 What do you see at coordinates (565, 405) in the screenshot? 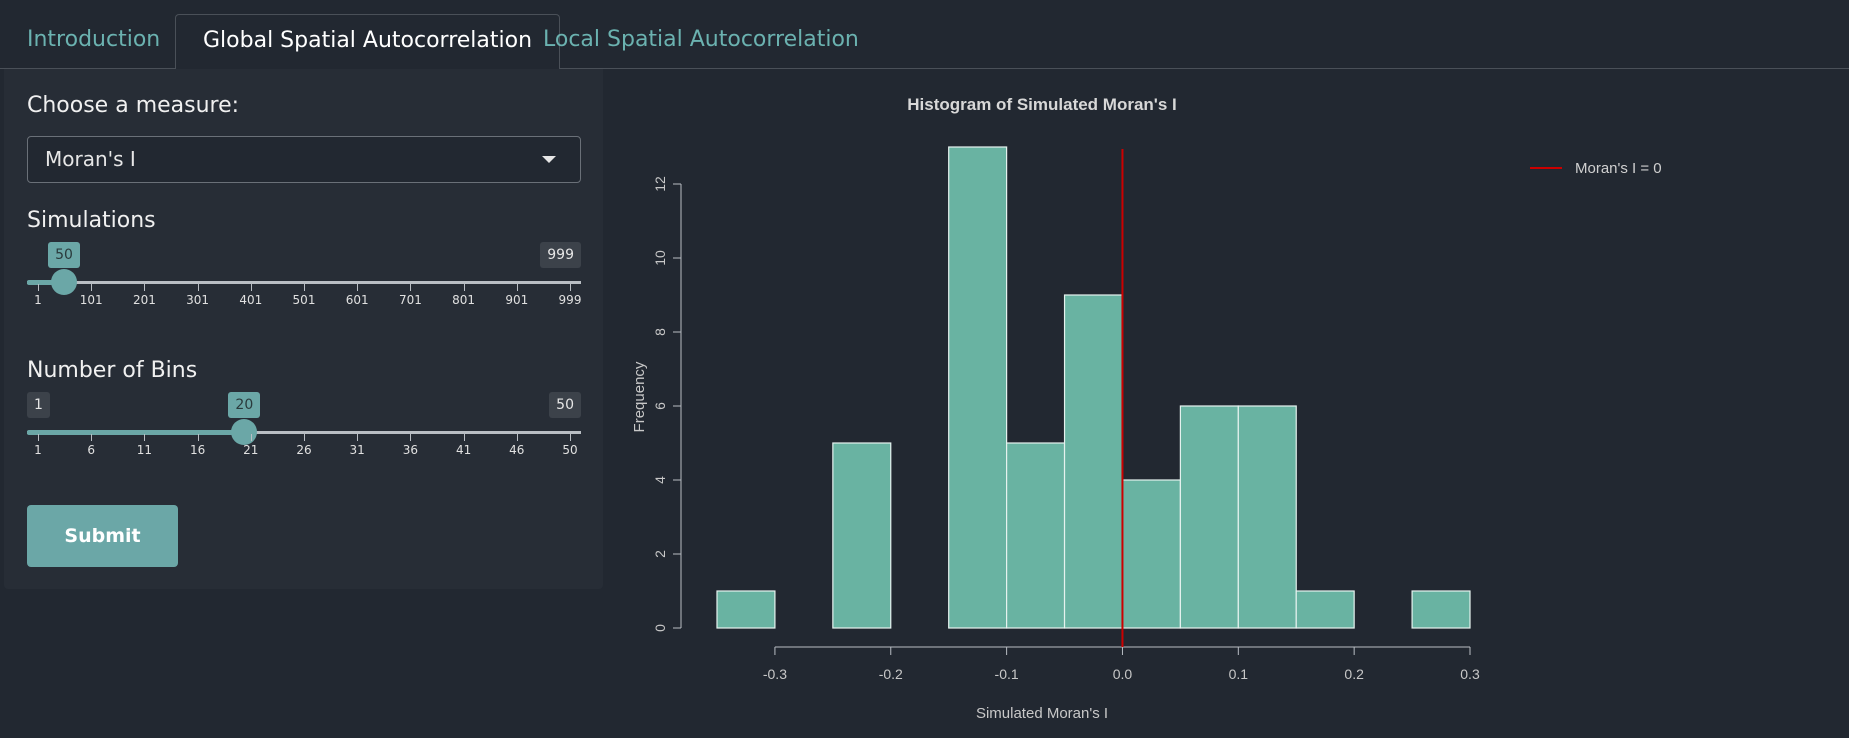
I see `bins-max-value: 50` at bounding box center [565, 405].